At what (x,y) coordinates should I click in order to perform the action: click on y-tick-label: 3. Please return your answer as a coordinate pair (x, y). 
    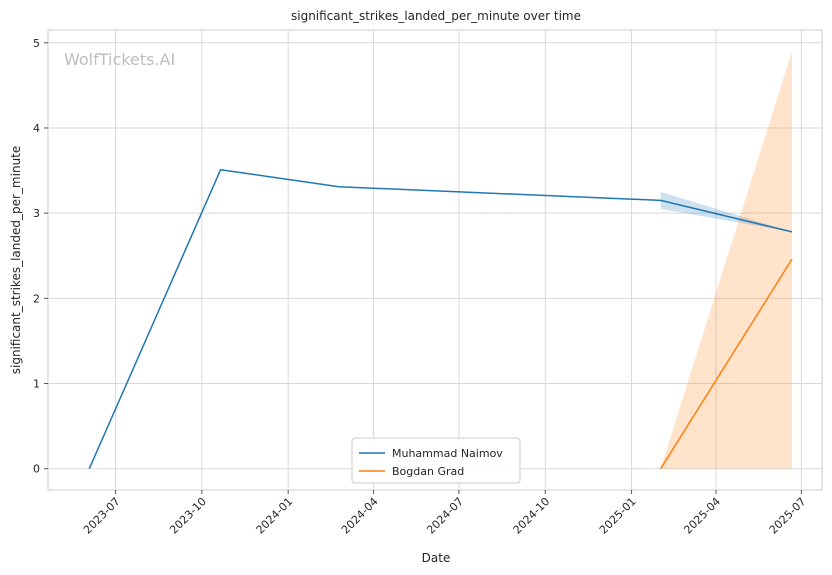
    Looking at the image, I should click on (36, 213).